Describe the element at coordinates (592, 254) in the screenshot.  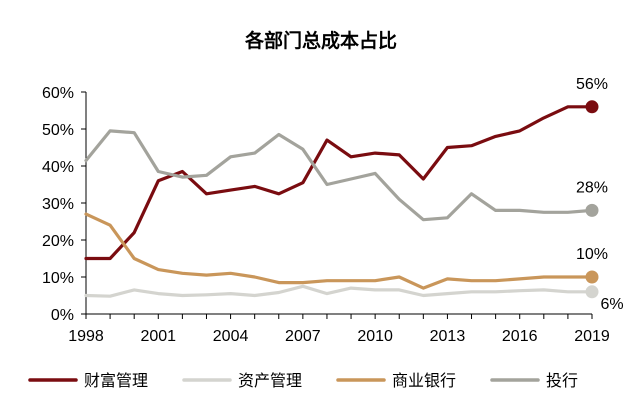
I see `series-end-label: 10%` at that location.